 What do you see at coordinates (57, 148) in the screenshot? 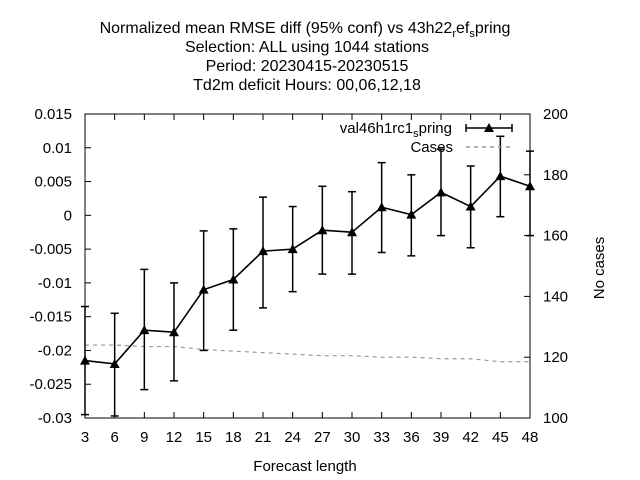
I see `y-tick-label: 0.01` at bounding box center [57, 148].